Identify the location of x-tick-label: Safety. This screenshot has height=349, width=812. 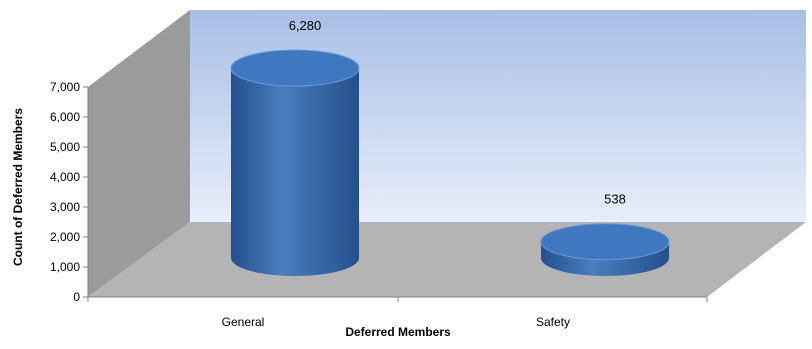
(553, 322).